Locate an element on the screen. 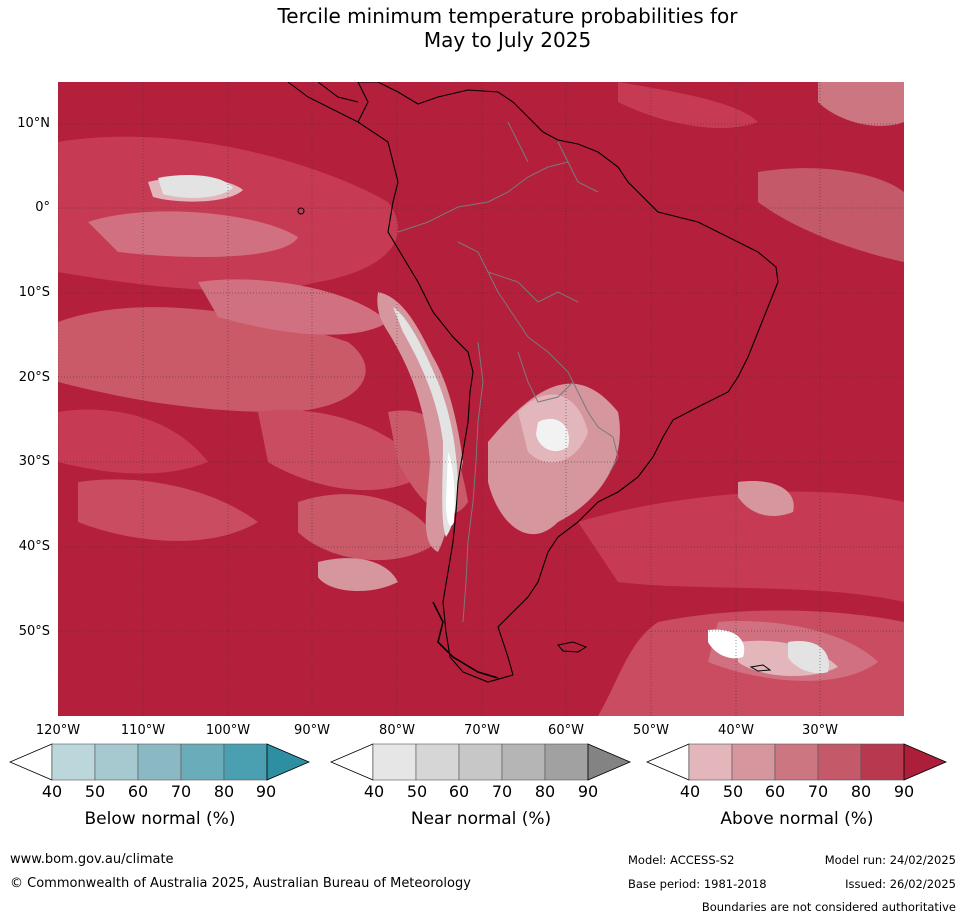  colorbar-below-normal is located at coordinates (160, 764).